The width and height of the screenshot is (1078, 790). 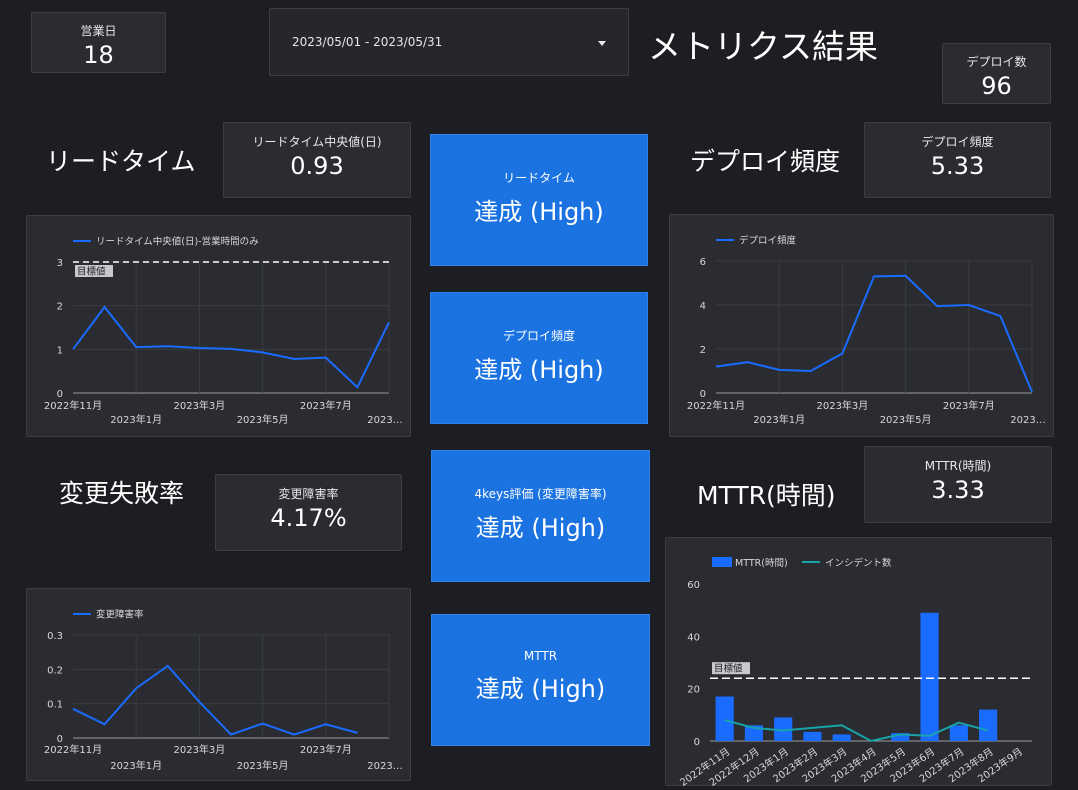 I want to click on scorecard-lead-time-median: リードタイム中央値(日) 0.93, so click(x=317, y=160).